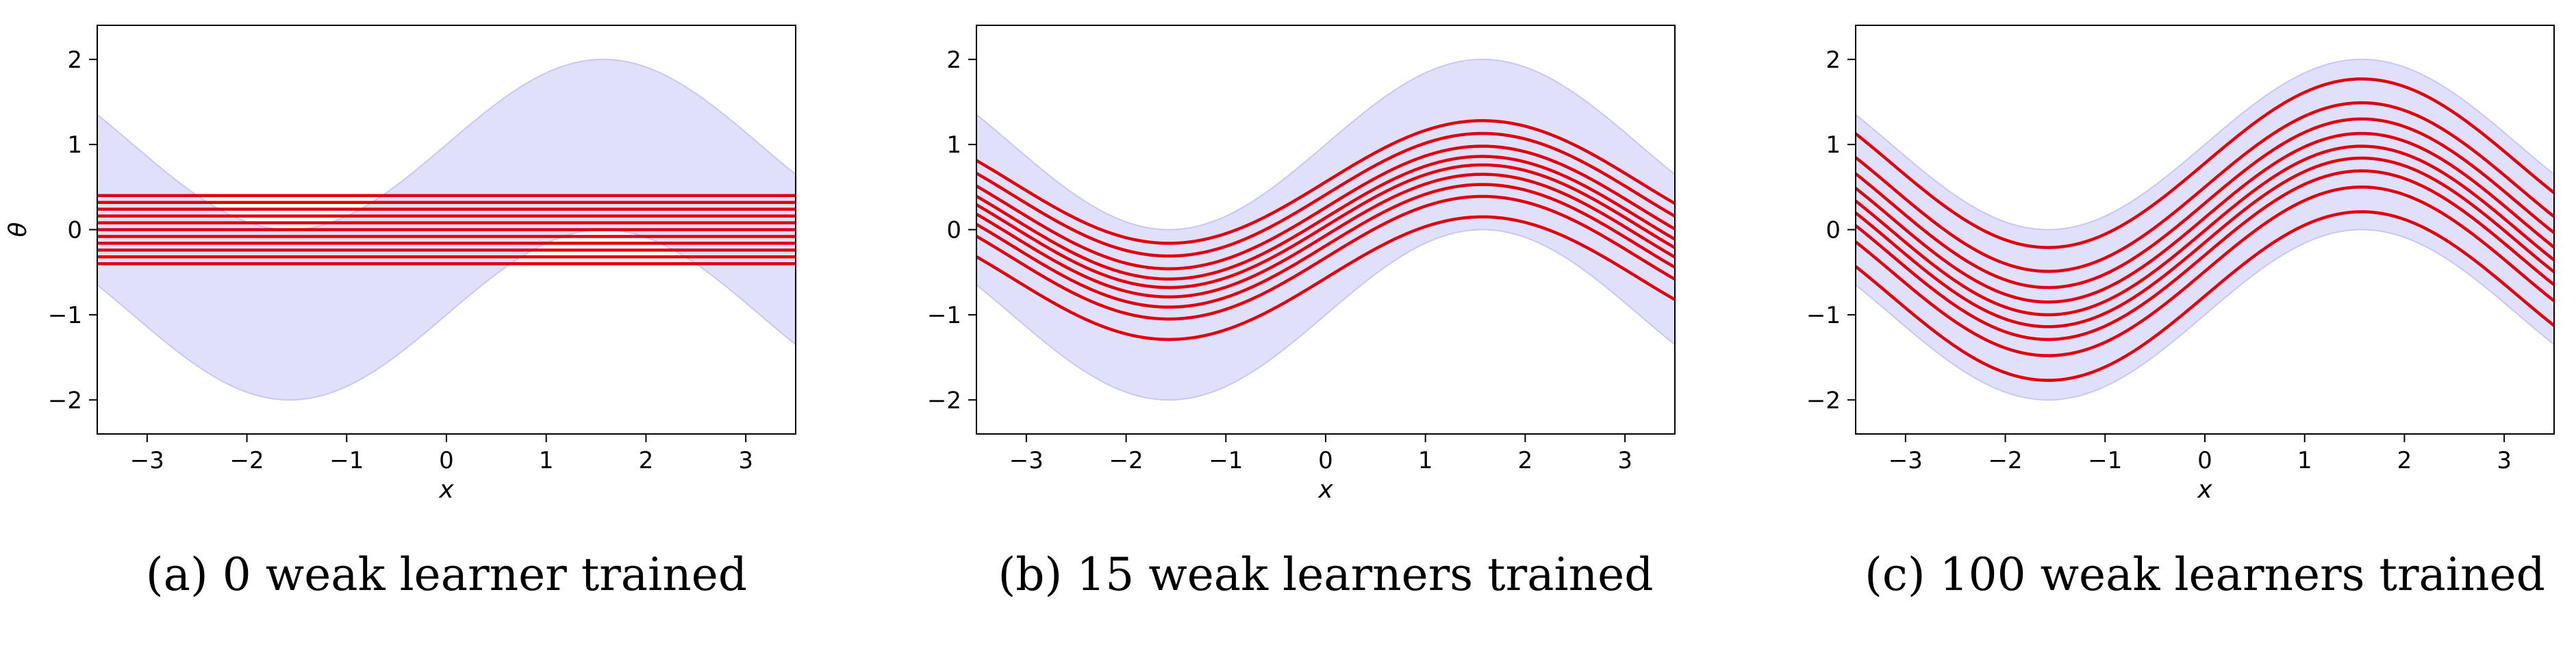  I want to click on uncertainty-band, so click(1325, 230).